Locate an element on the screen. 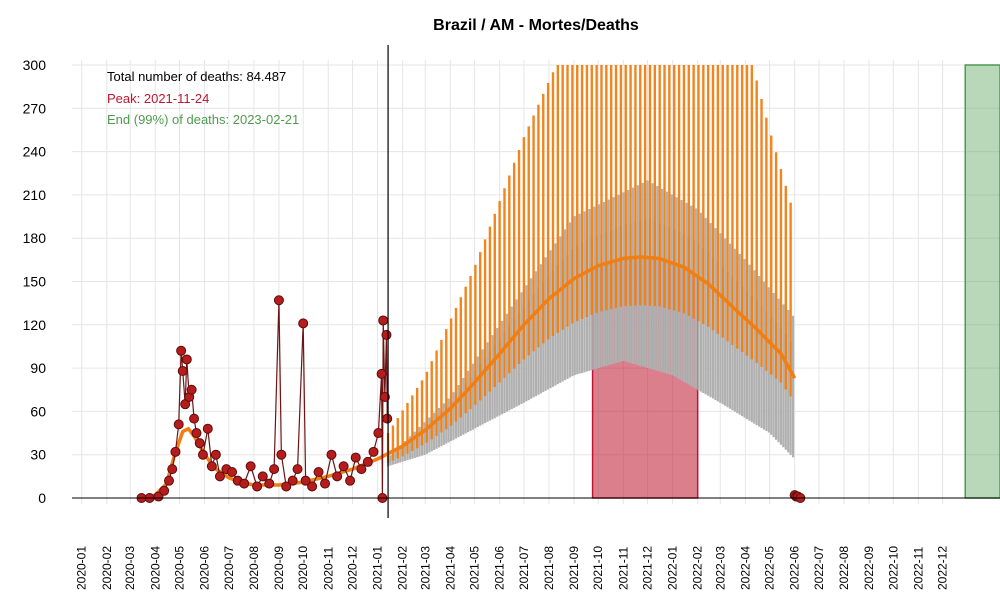 The width and height of the screenshot is (1000, 600). x-tick-label: 2022-09 is located at coordinates (869, 568).